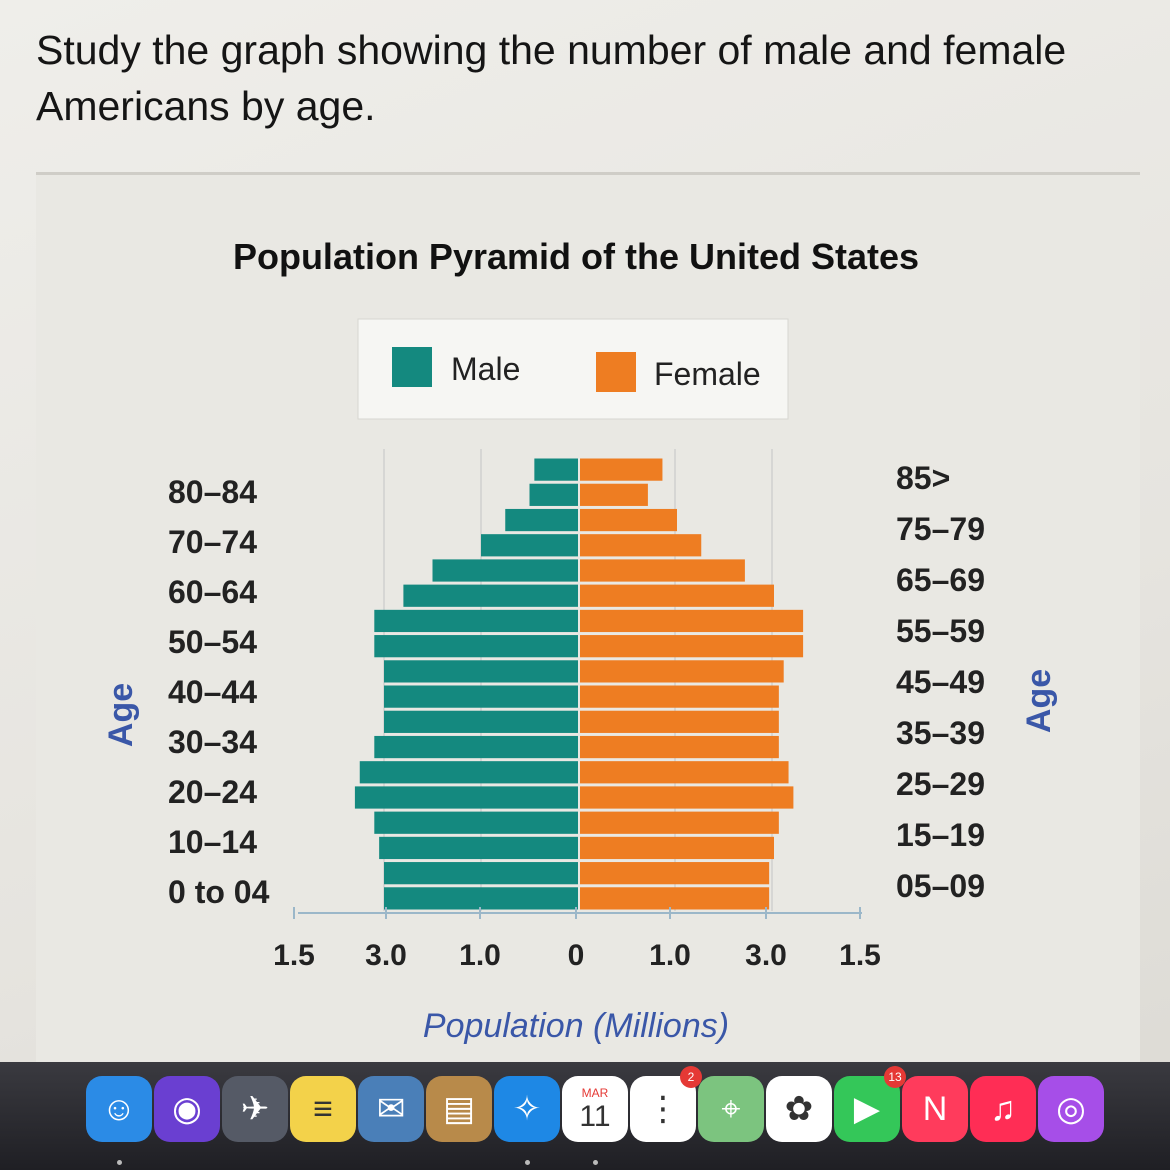 The height and width of the screenshot is (1170, 1170). I want to click on notes-icon: ≡, so click(323, 1109).